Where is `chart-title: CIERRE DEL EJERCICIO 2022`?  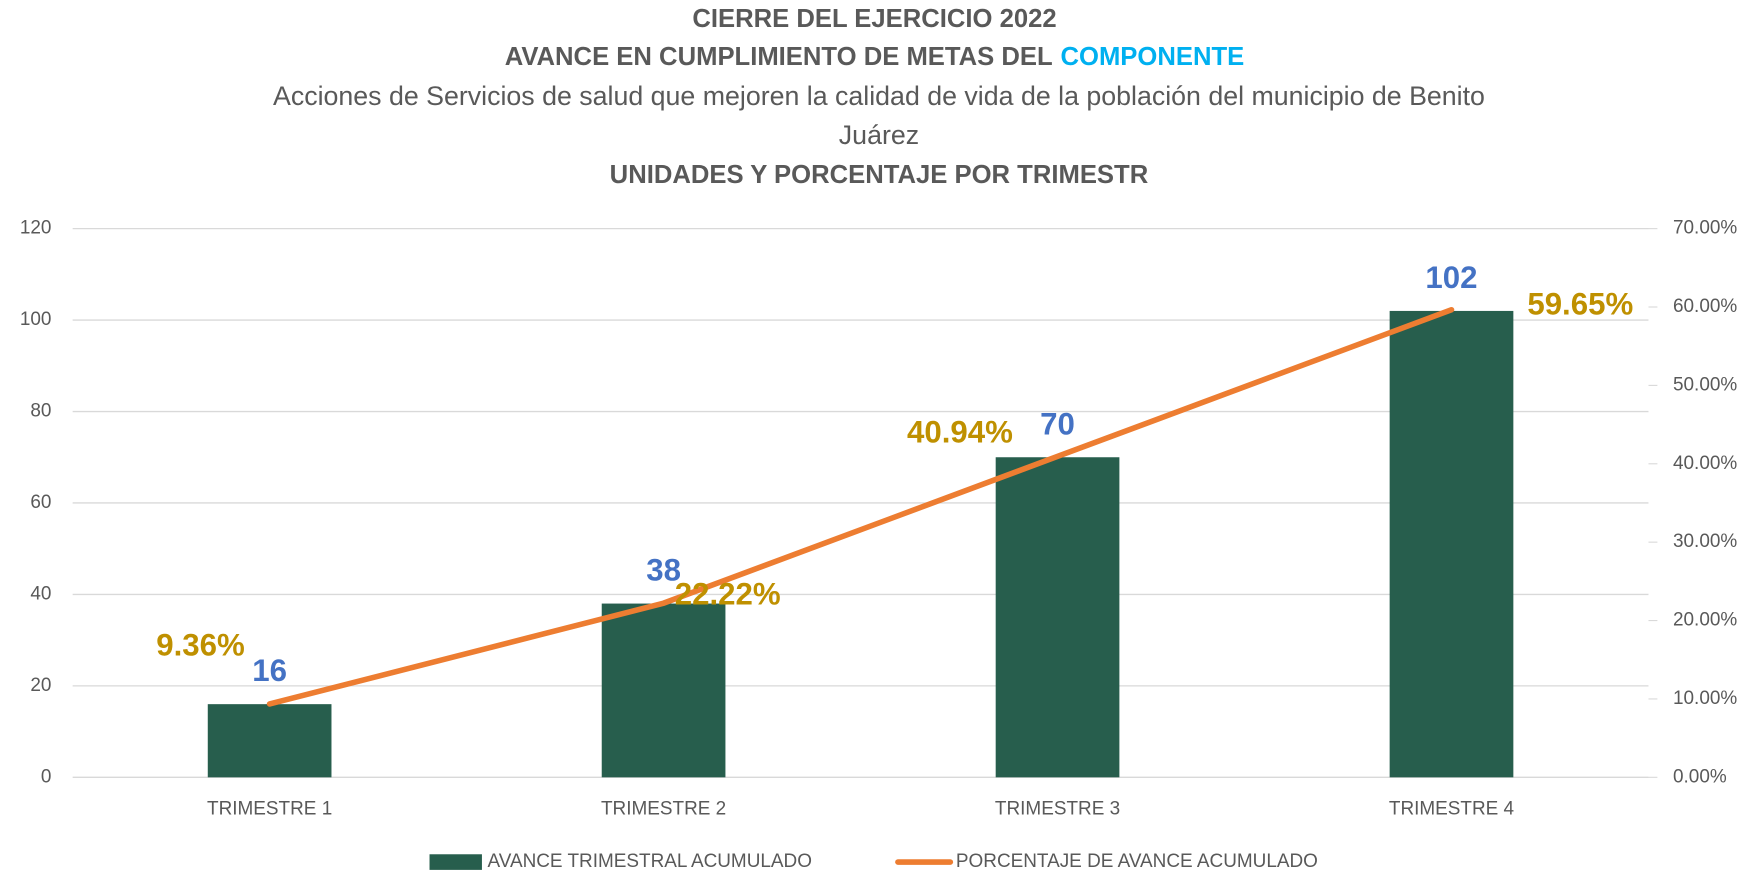
chart-title: CIERRE DEL EJERCICIO 2022 is located at coordinates (874, 19).